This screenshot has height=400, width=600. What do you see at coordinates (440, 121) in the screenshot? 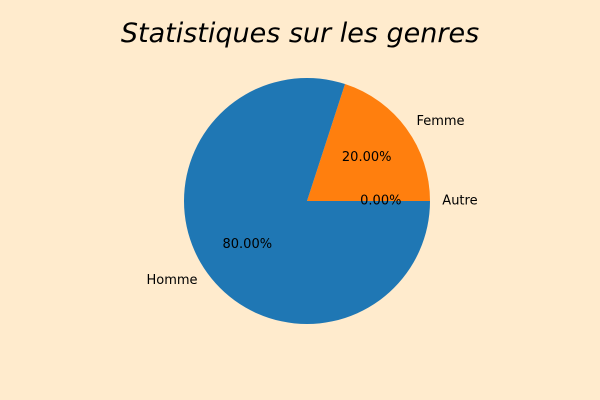
I see `slice-label-femme: Femme` at bounding box center [440, 121].